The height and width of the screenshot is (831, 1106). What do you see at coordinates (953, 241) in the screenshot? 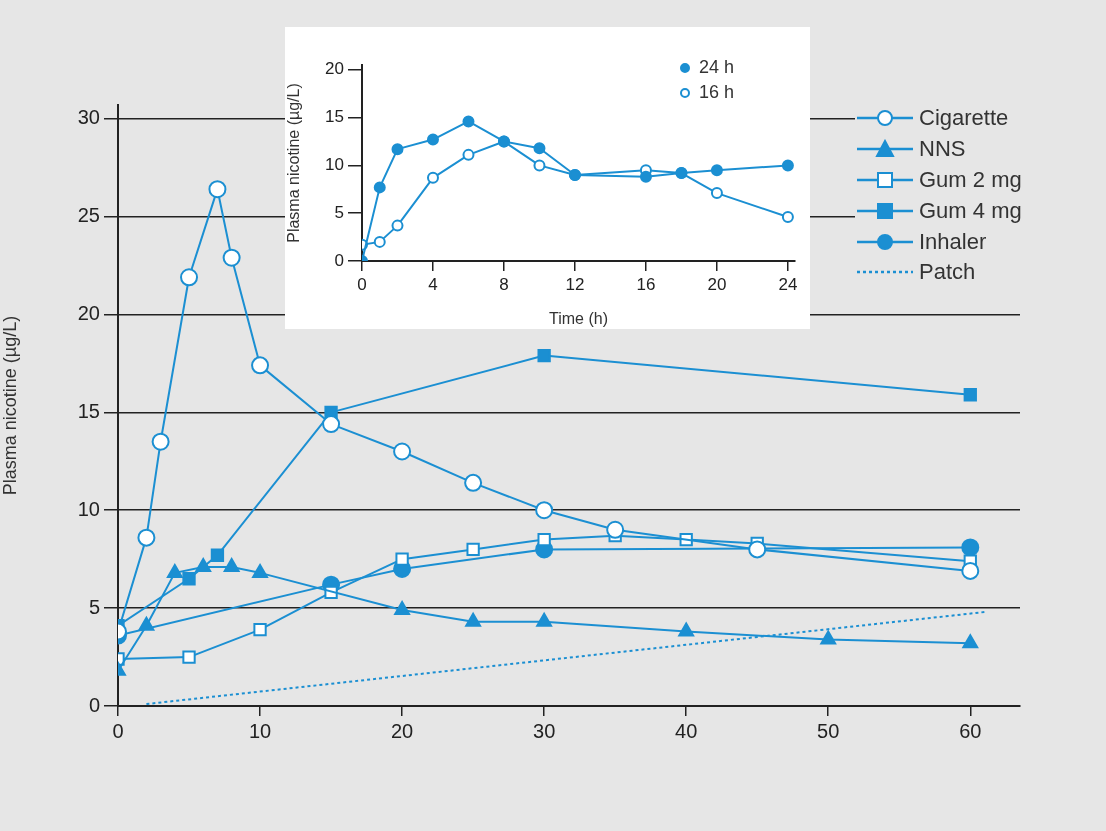
I see `legend-label: Inhaler` at bounding box center [953, 241].